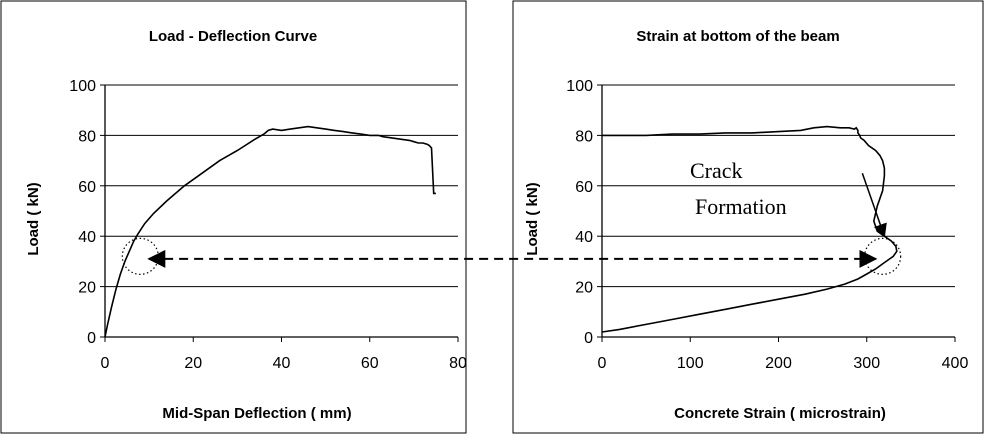 This screenshot has height=434, width=985. Describe the element at coordinates (716, 170) in the screenshot. I see `crack-formation-label-line1: Crack` at that location.